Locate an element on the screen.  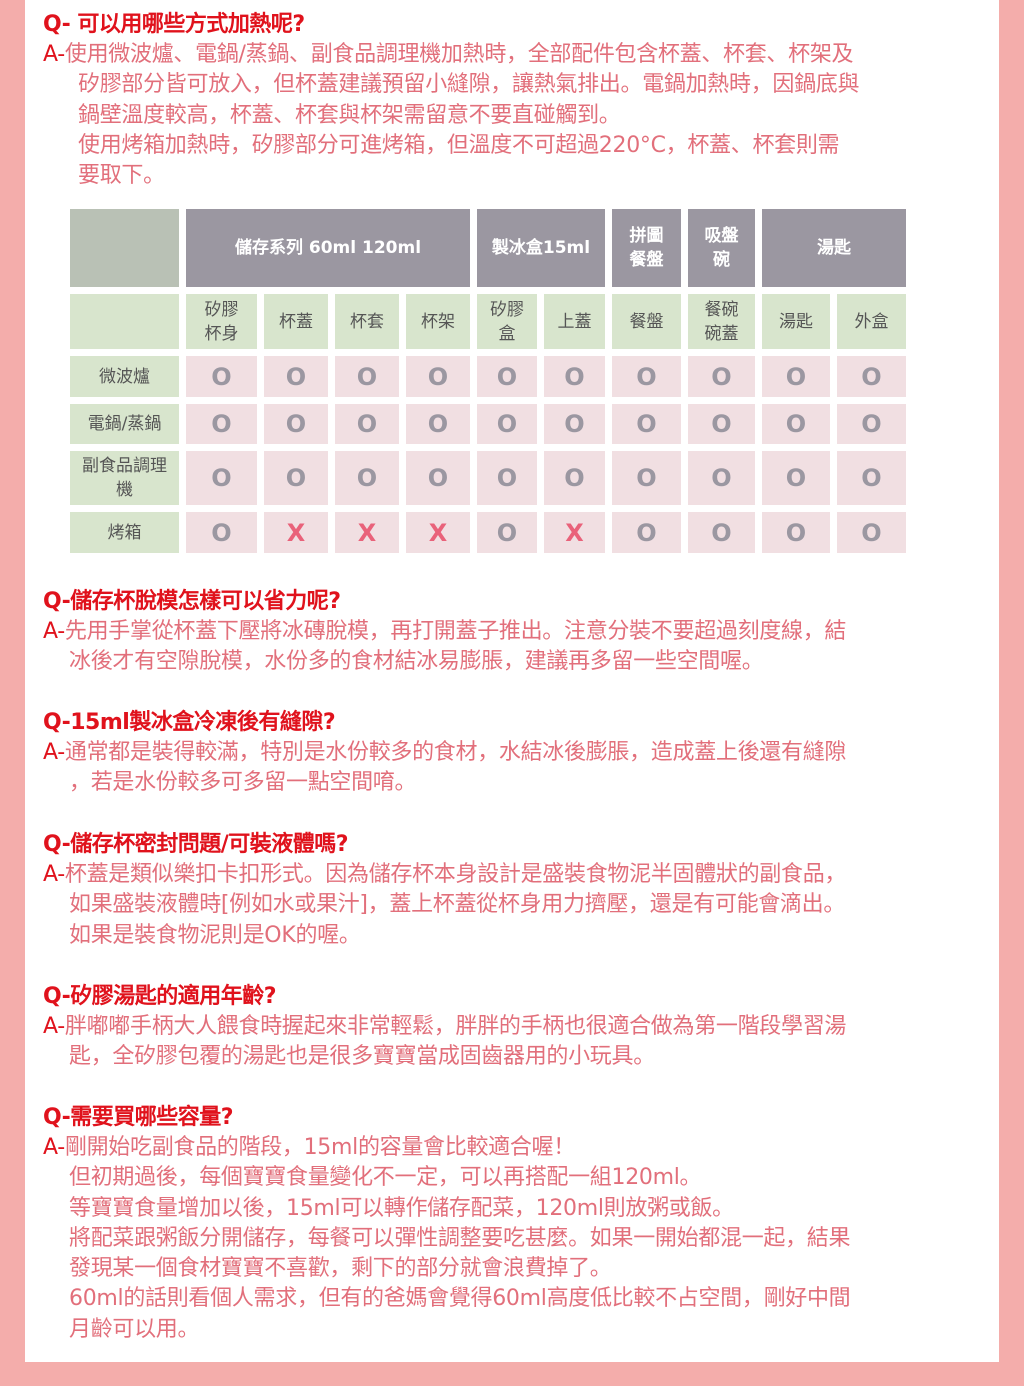
answer-line: 但初期過後，每個寶寶食量變化不一定，可以再搭配一組120ml。 is located at coordinates (385, 1178).